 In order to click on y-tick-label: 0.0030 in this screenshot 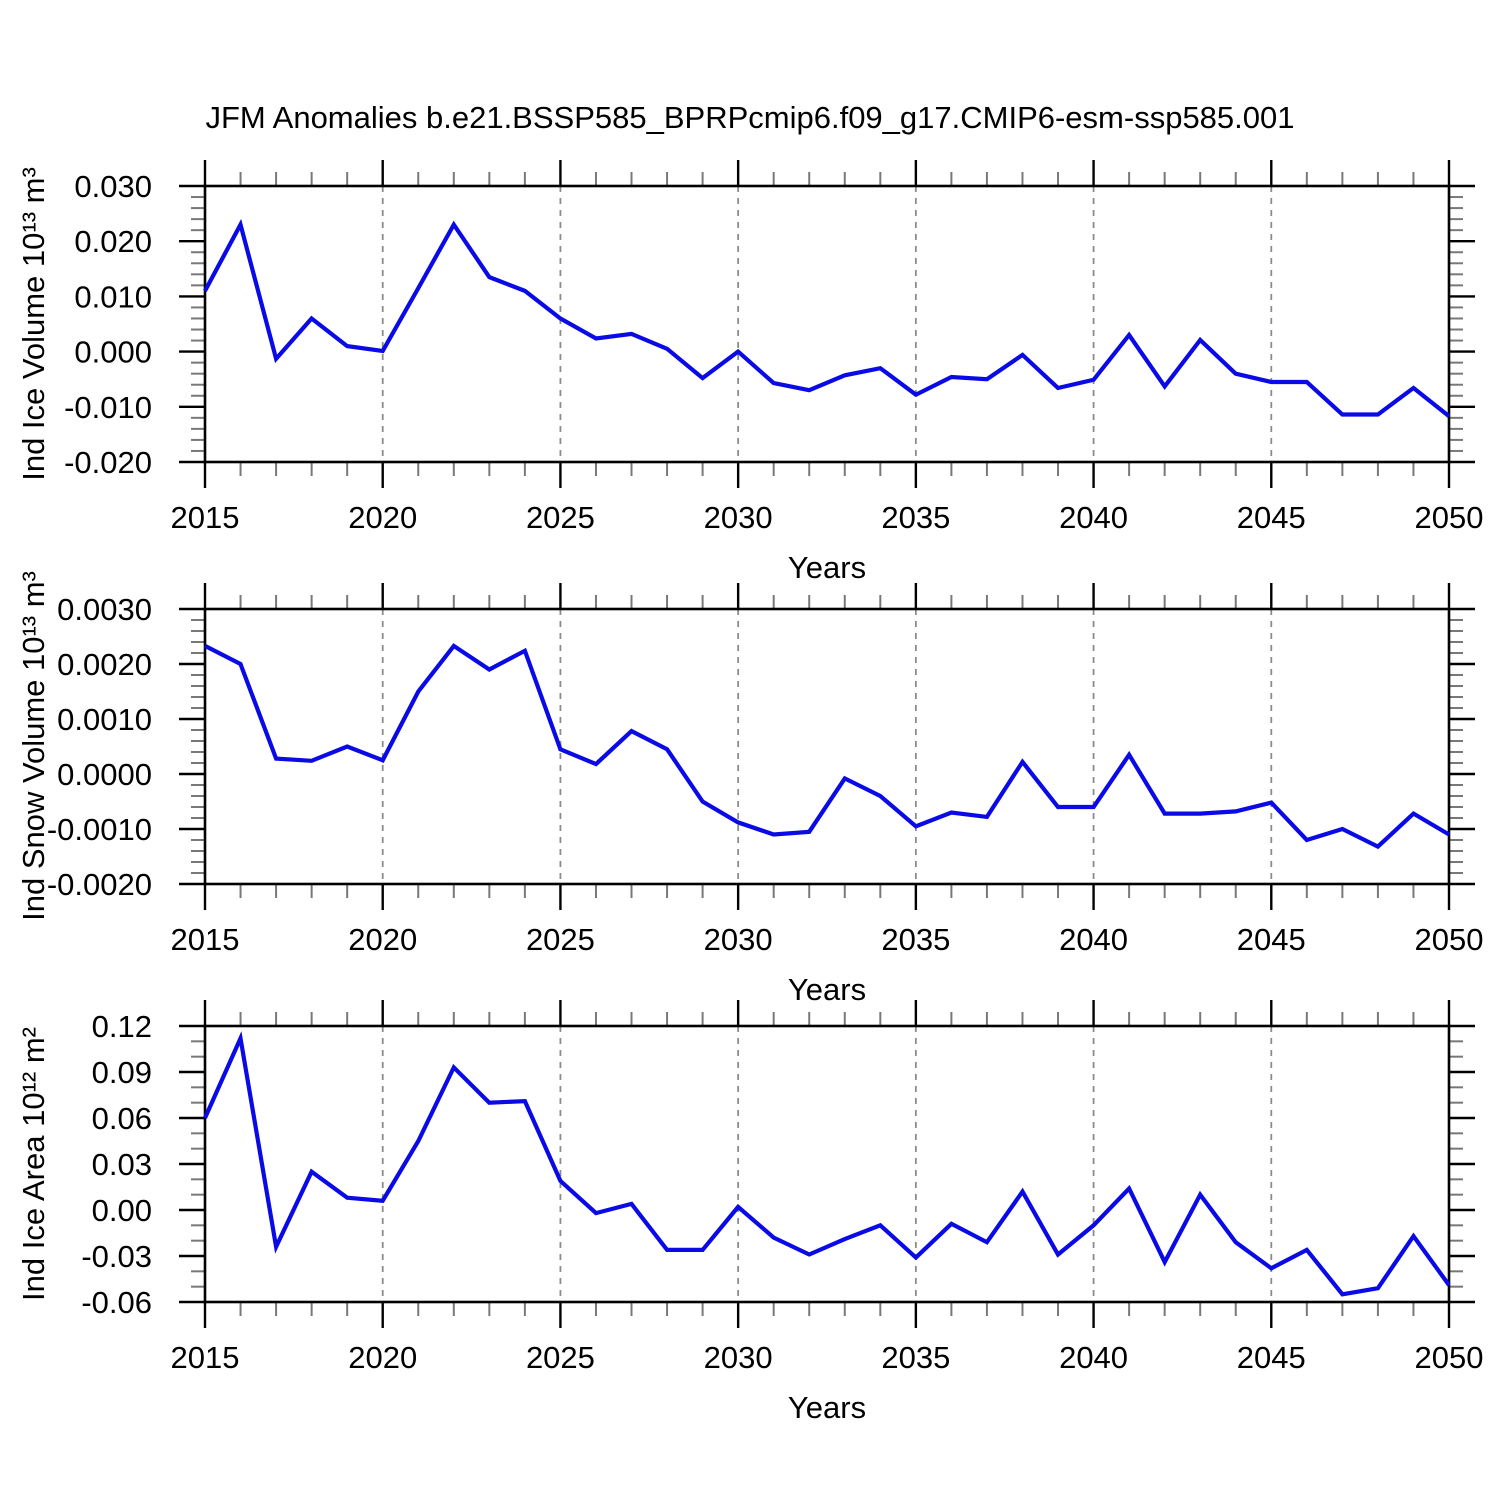, I will do `click(104, 609)`.